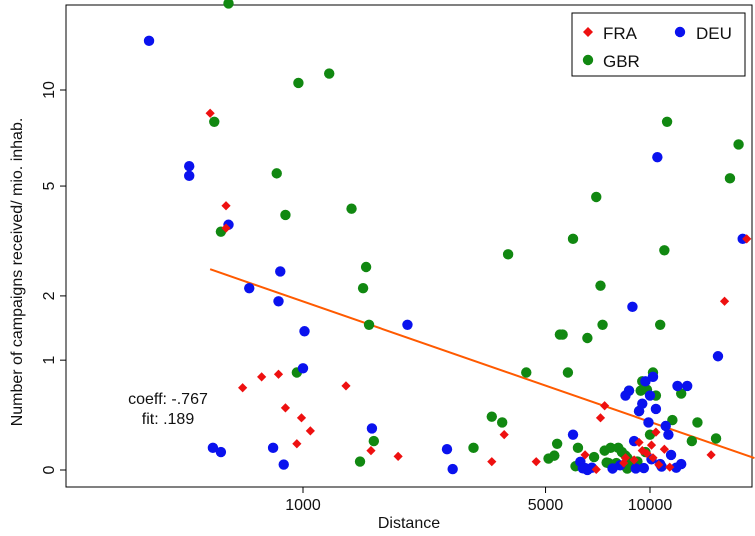 The width and height of the screenshot is (755, 536). Describe the element at coordinates (621, 61) in the screenshot. I see `legend-label-gbr: GBR` at that location.